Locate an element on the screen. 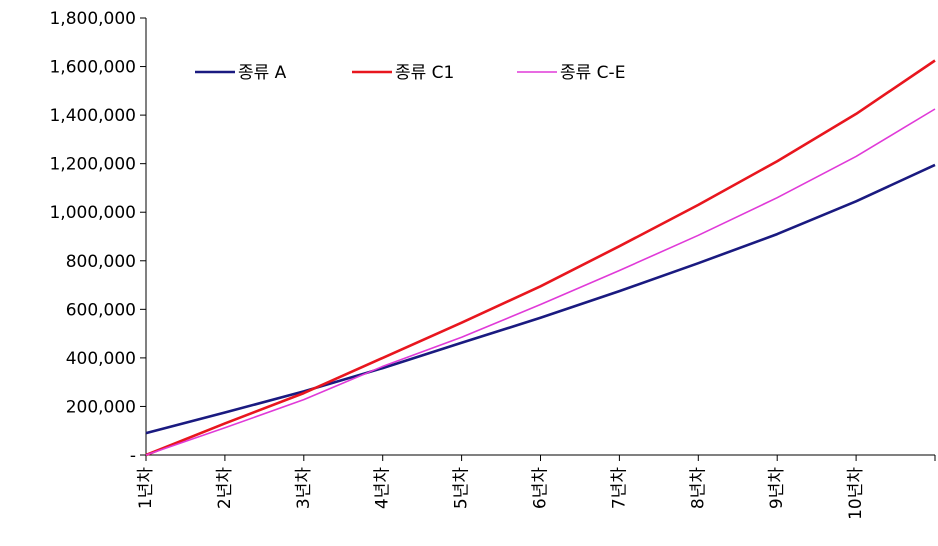 The width and height of the screenshot is (938, 546). x-tick-label: 5년차 is located at coordinates (462, 488).